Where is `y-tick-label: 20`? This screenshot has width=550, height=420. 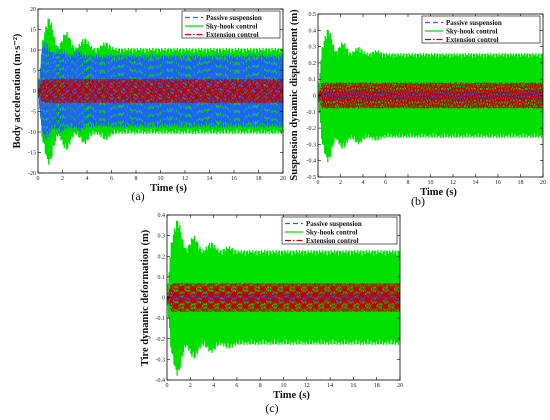
y-tick-label: 20 is located at coordinates (33, 10).